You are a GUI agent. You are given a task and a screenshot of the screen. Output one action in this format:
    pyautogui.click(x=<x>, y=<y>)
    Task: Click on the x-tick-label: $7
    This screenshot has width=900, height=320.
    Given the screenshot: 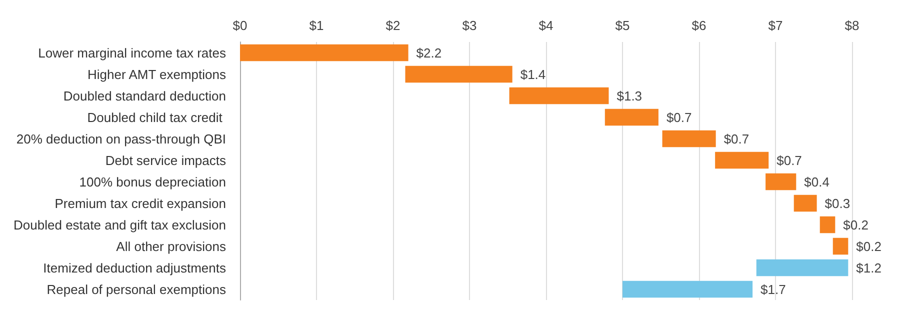 What is the action you would take?
    pyautogui.click(x=775, y=25)
    